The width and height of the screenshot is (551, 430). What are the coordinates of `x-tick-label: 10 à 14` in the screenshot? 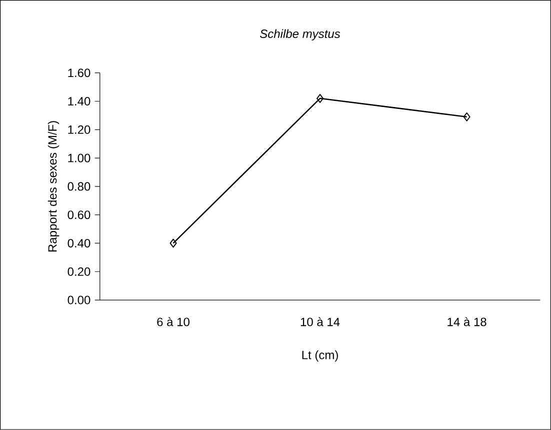 It's located at (320, 321).